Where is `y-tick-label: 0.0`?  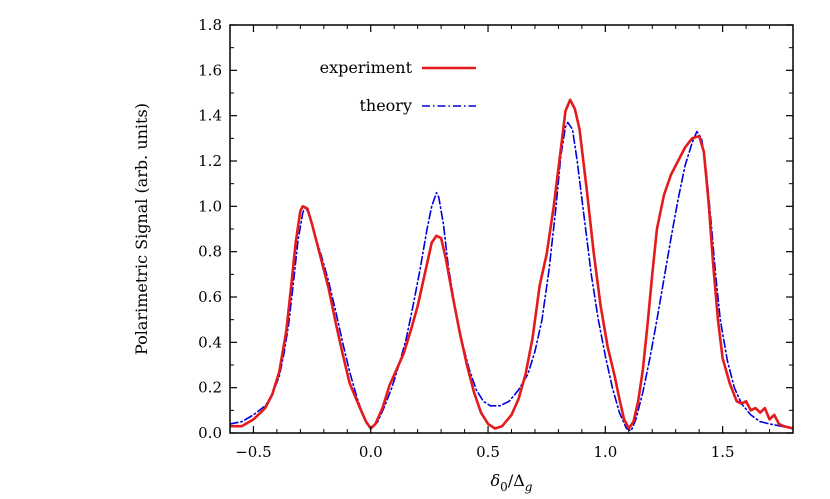 y-tick-label: 0.0 is located at coordinates (210, 433).